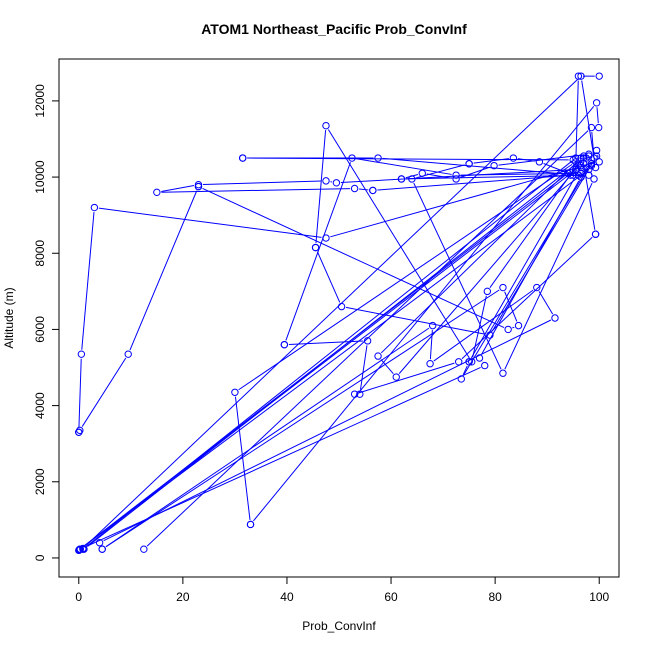 This screenshot has width=650, height=650. Describe the element at coordinates (9, 317) in the screenshot. I see `y-axis-label: Altitude (m)` at that location.